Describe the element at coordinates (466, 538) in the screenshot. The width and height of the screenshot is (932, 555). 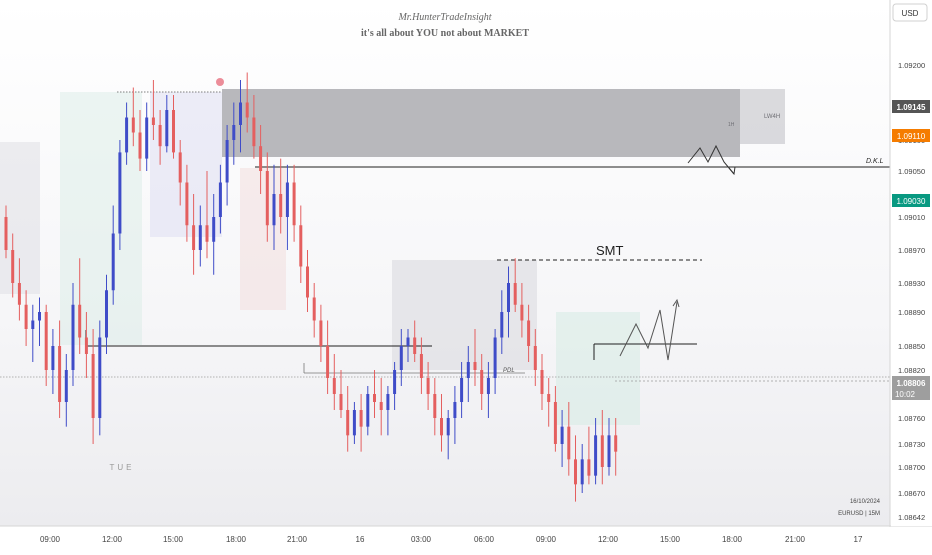
I see `time-axis-panel` at that location.